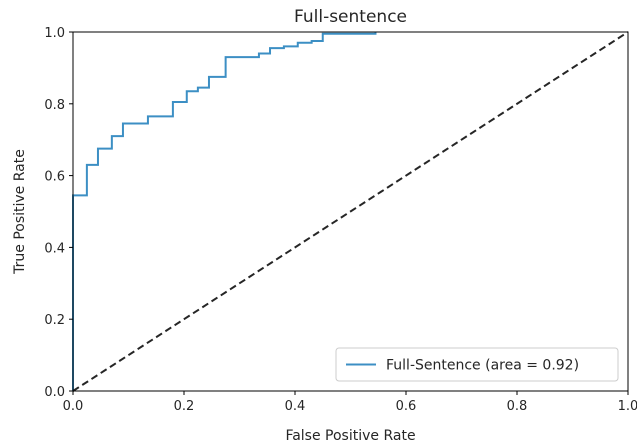 The image size is (637, 447). I want to click on y-tick-label: 0.4, so click(54, 248).